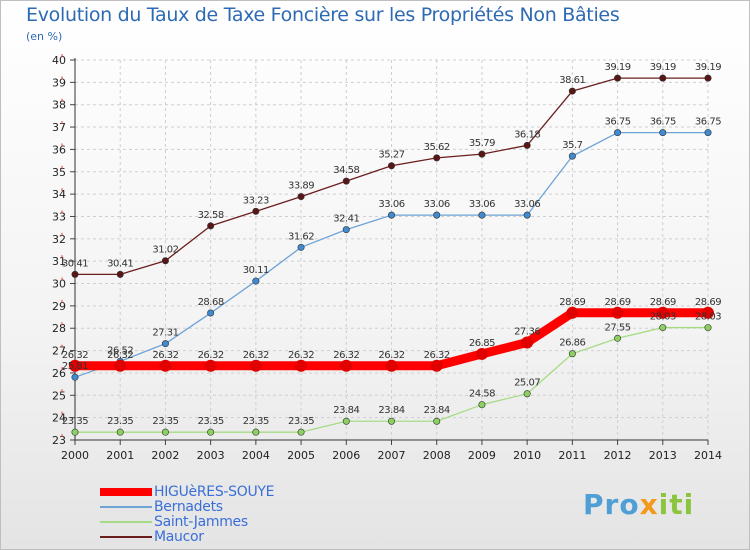 Image resolution: width=750 pixels, height=550 pixels. I want to click on point-maucor-2014, so click(708, 78).